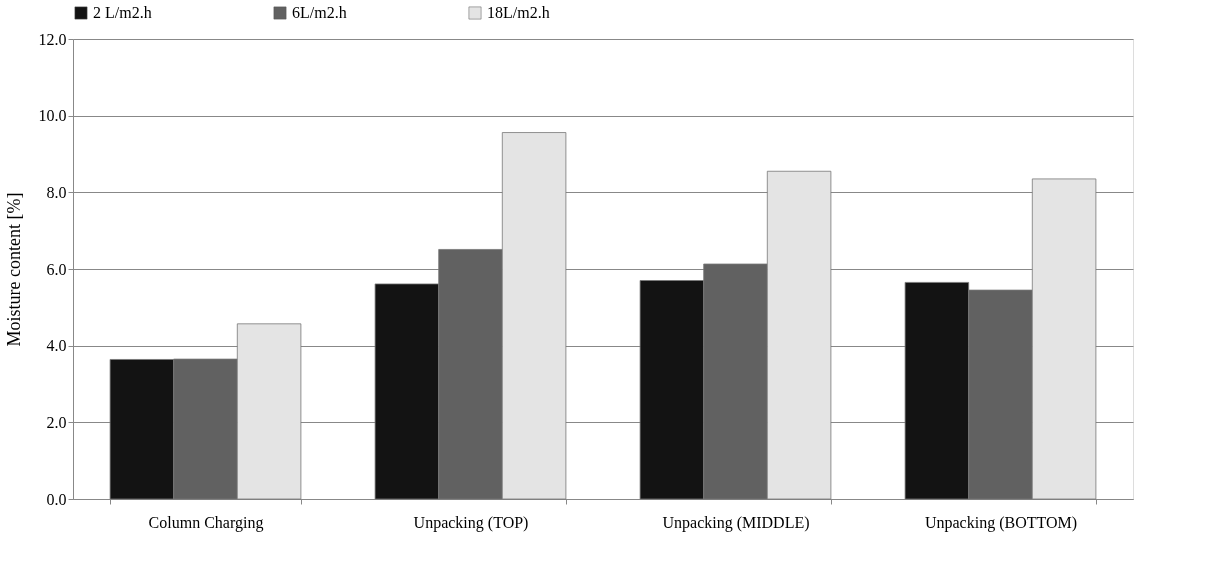 The height and width of the screenshot is (563, 1211). I want to click on legend-label: 18L/m2.h, so click(518, 12).